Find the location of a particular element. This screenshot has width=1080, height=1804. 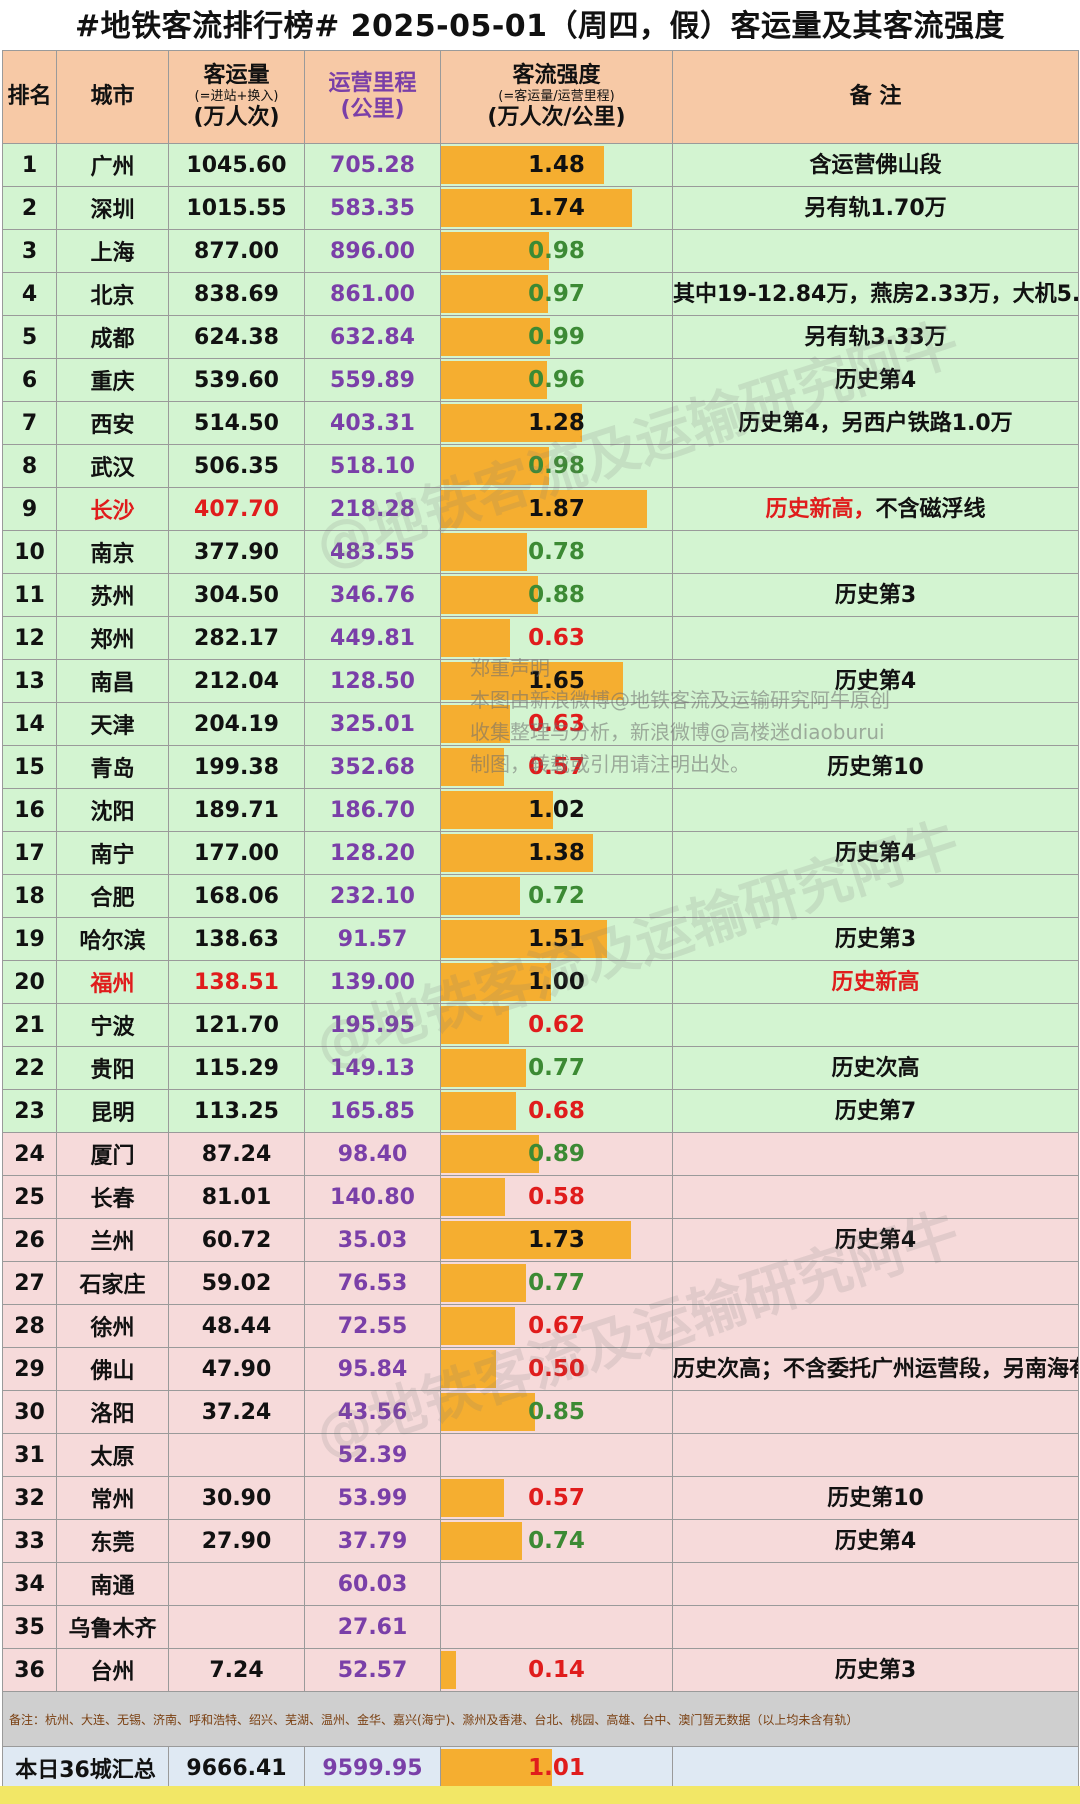

mileage-cell: 325.01 is located at coordinates (372, 724).